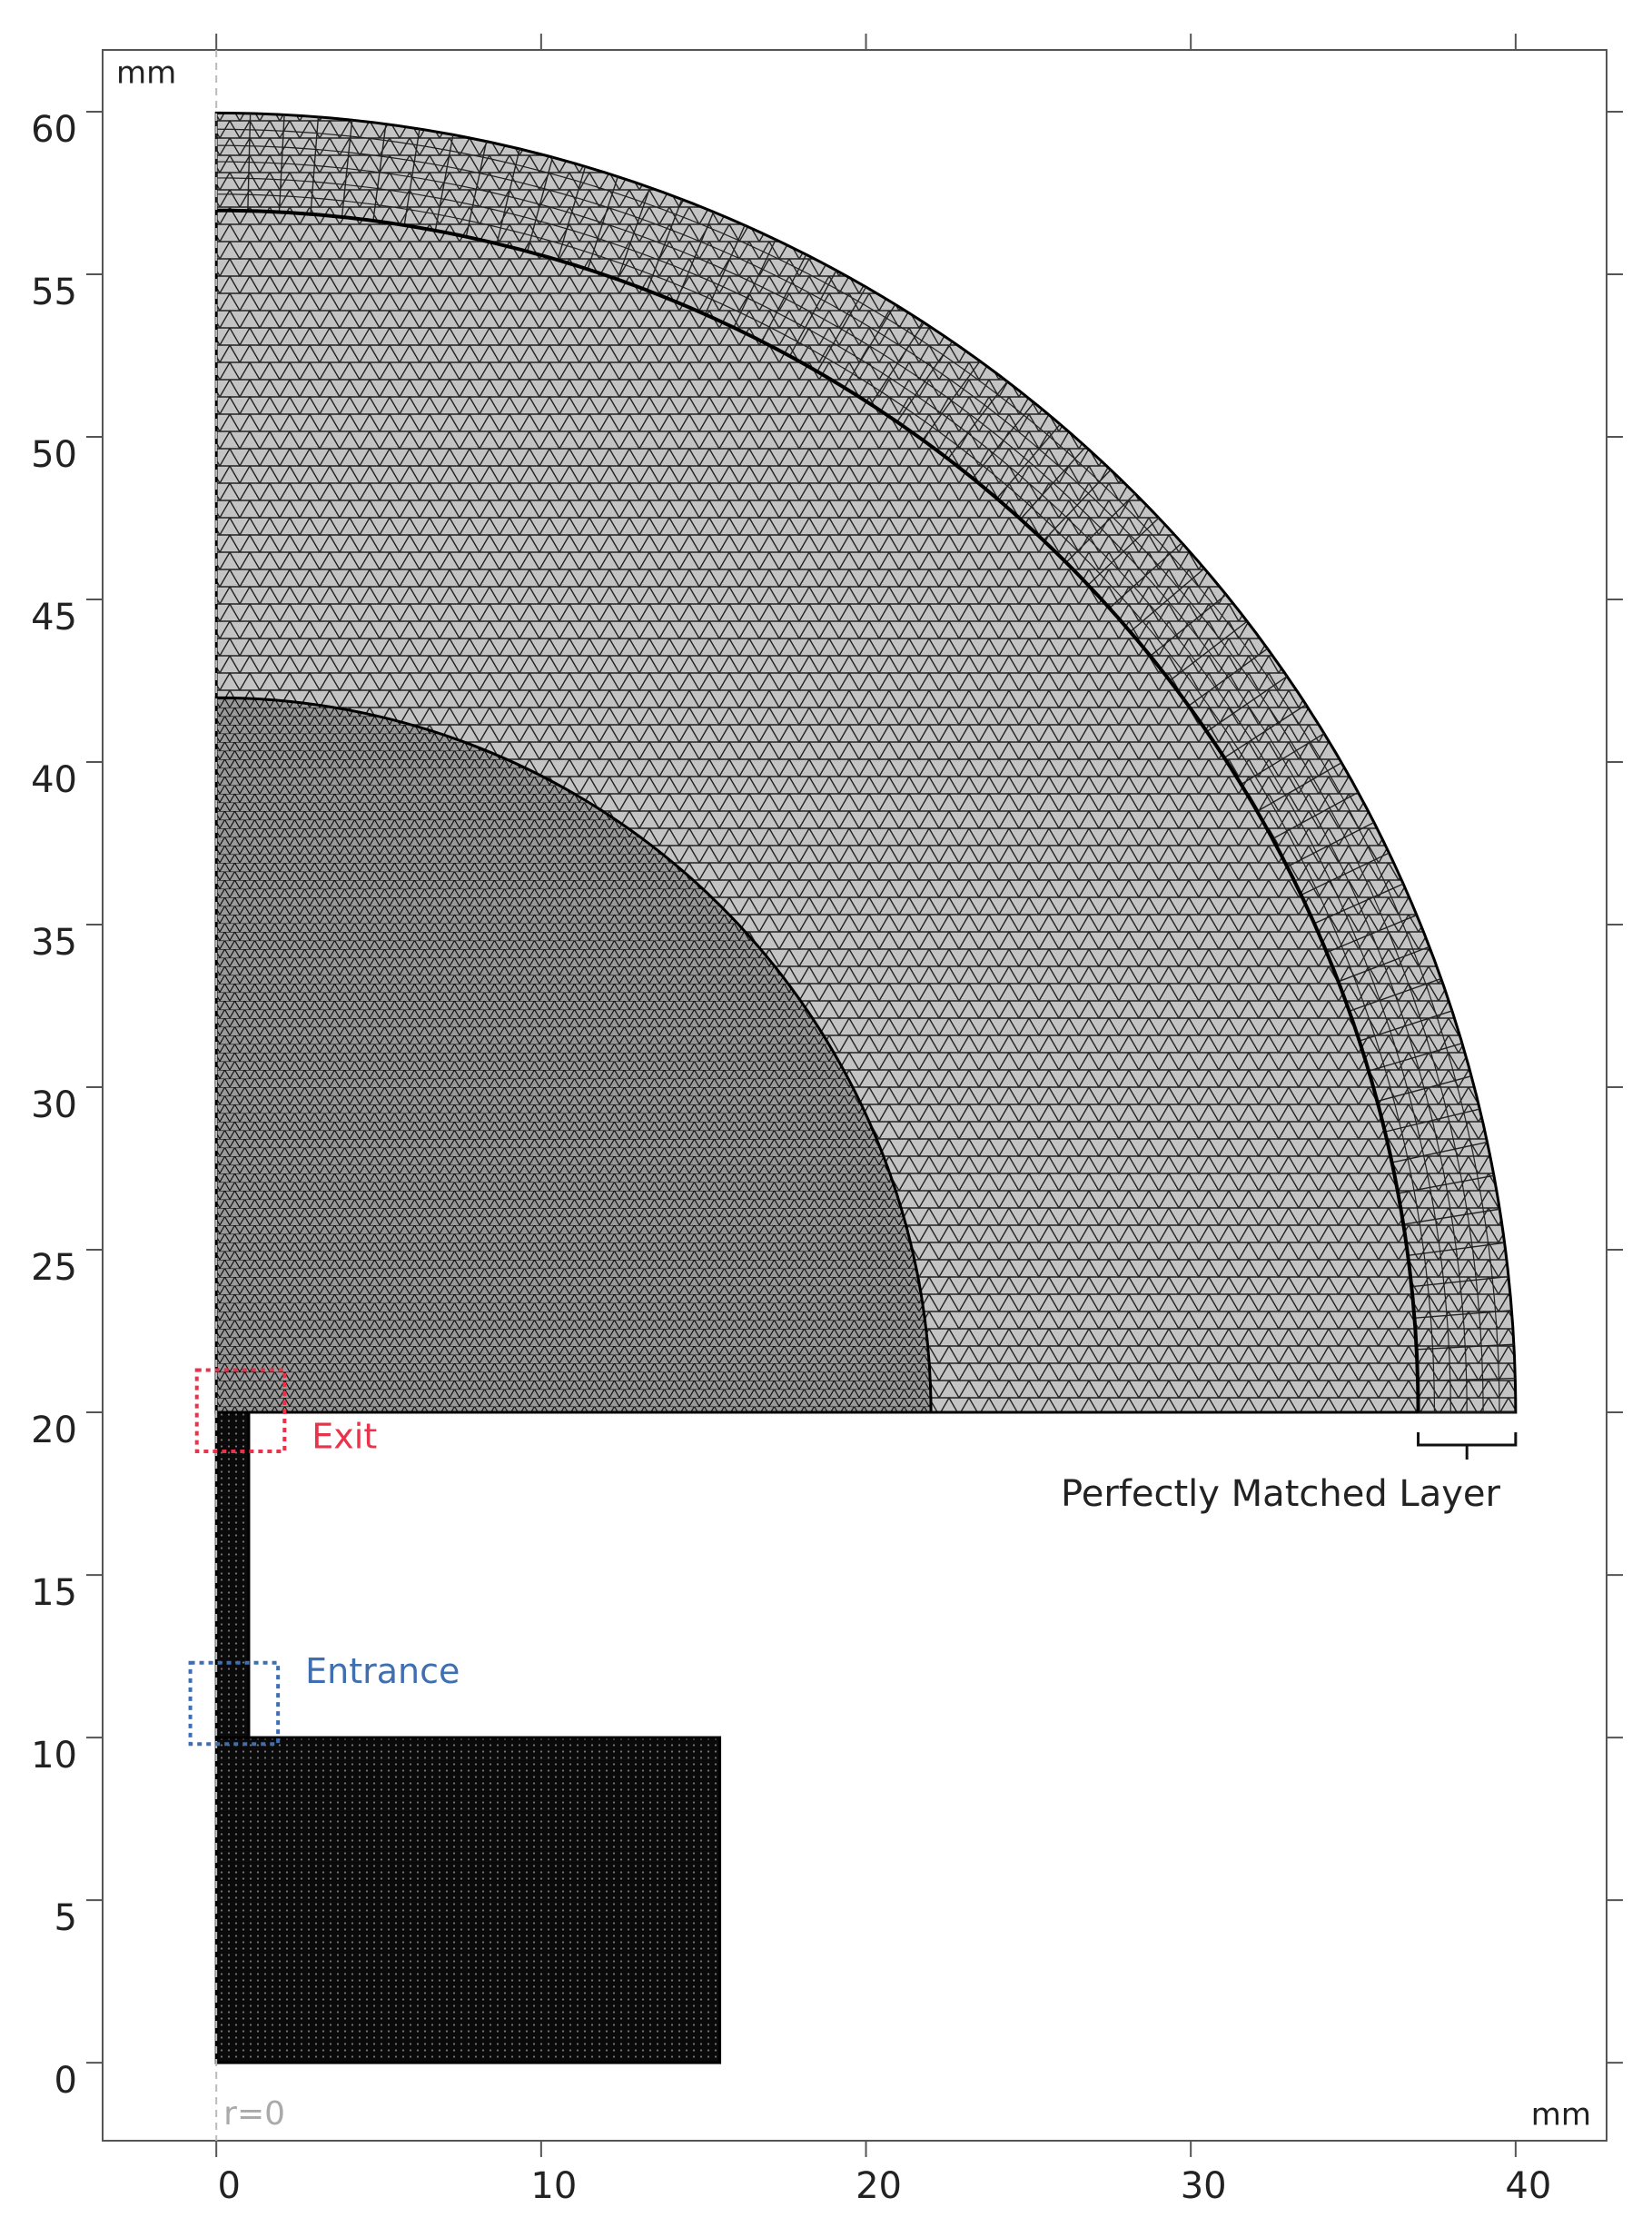  Describe the element at coordinates (54, 1268) in the screenshot. I see `y-tick-label: 25` at that location.